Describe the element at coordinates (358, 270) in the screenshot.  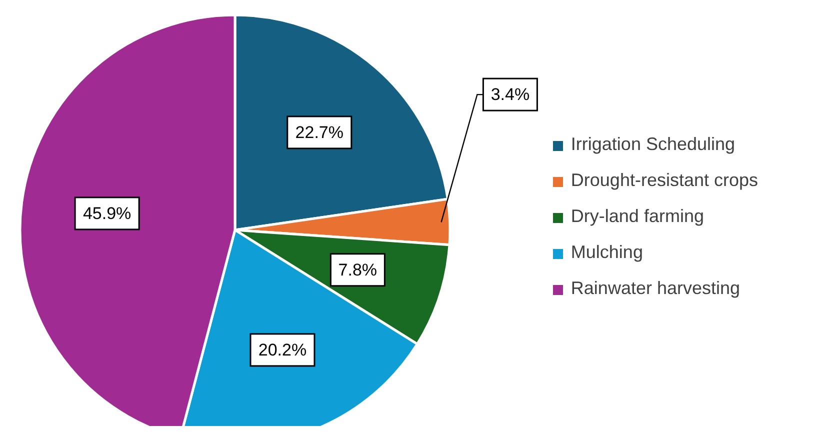
I see `data-label: 7.8%` at that location.